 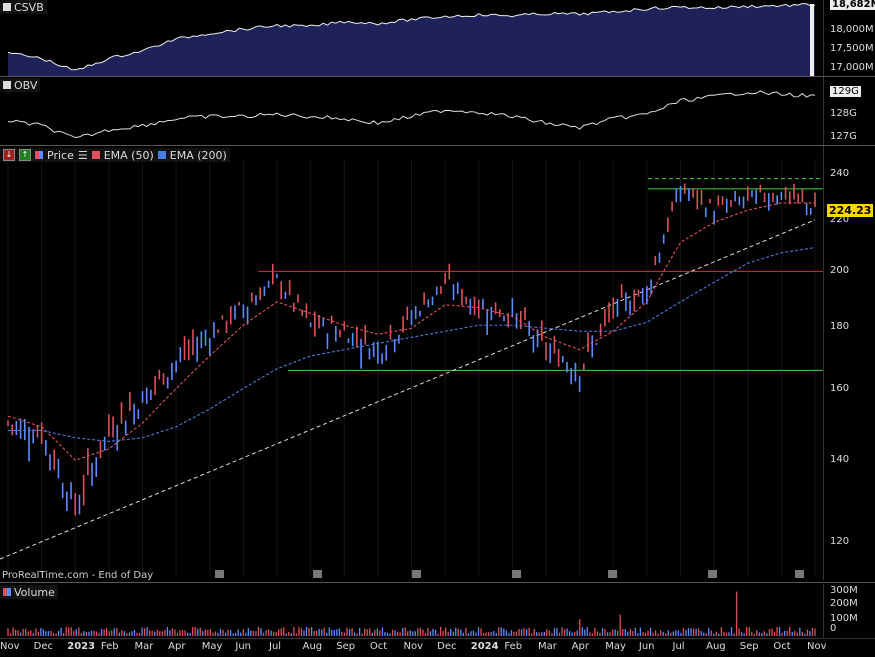 I want to click on csvb-marker, so click(x=812, y=40).